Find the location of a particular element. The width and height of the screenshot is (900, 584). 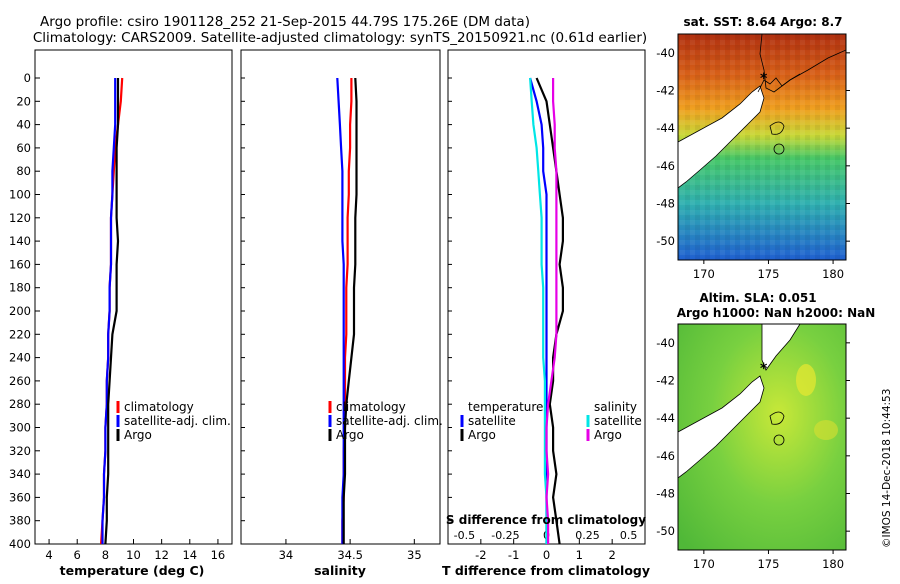

temperature-legend: climatology satellite-adj. clim. Argo is located at coordinates (173, 421).